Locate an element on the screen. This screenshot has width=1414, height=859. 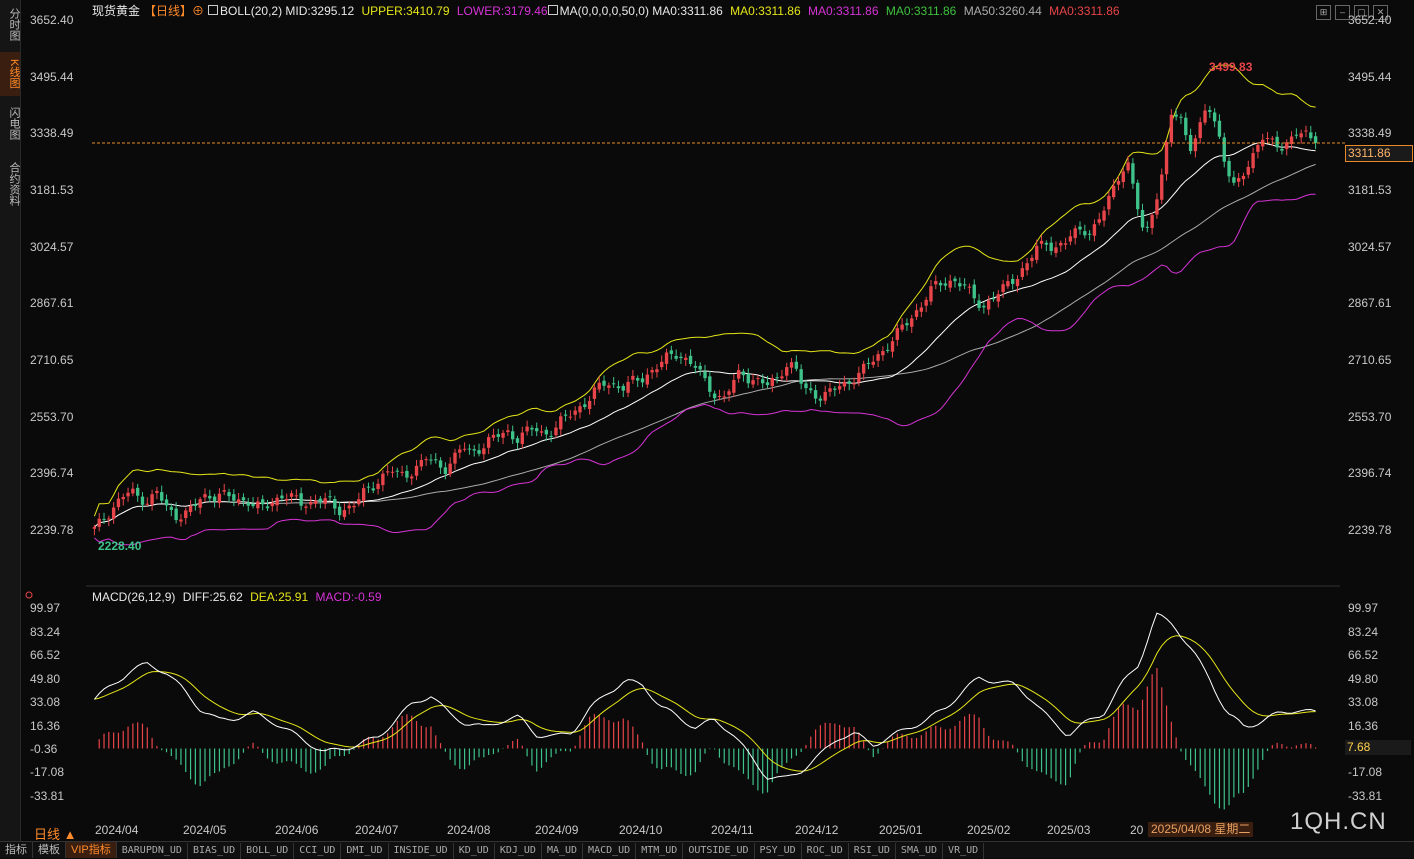
macd-marker-icon is located at coordinates (29, 595).